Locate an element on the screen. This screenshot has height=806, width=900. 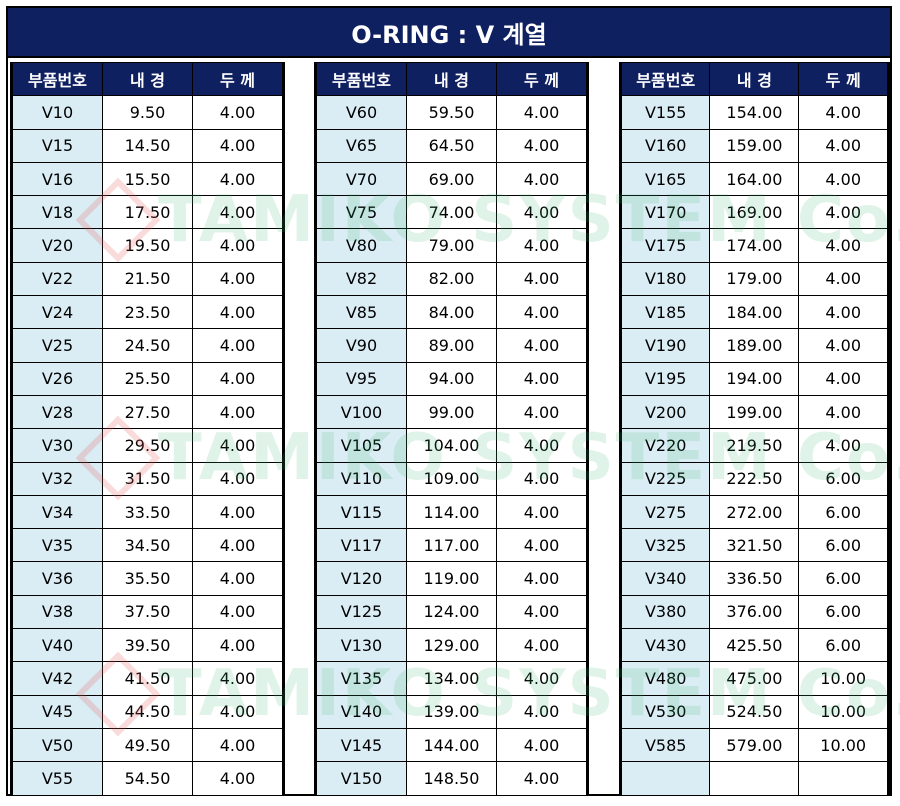
table-row: V22 21.50 4.00 is located at coordinates (147, 279).